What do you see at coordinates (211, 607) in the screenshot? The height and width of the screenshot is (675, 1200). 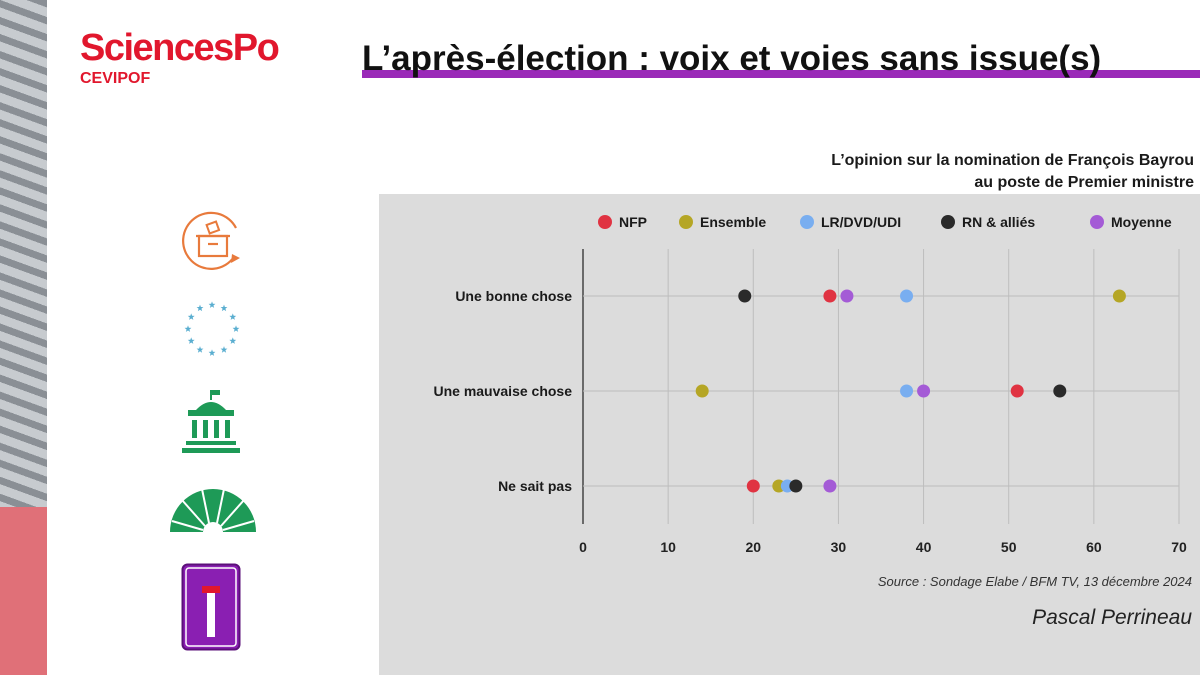 I see `dead-end-sign-icon` at bounding box center [211, 607].